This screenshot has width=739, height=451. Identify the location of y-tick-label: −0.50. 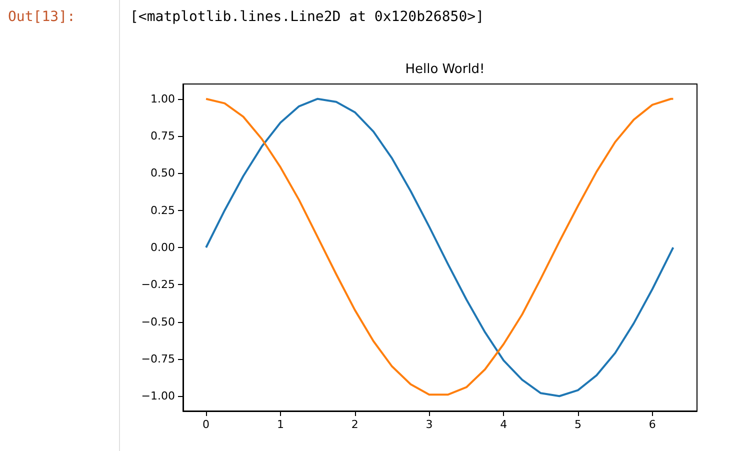
(158, 321).